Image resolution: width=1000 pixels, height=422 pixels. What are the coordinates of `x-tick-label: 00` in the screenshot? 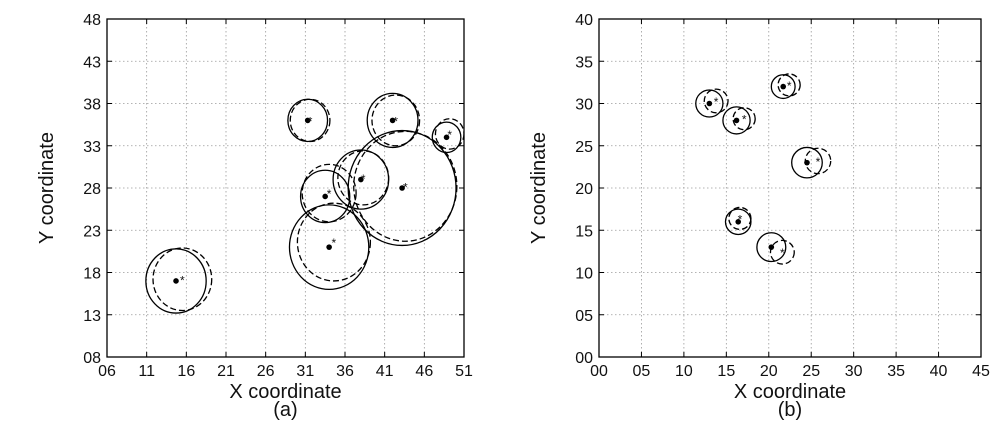 It's located at (599, 371).